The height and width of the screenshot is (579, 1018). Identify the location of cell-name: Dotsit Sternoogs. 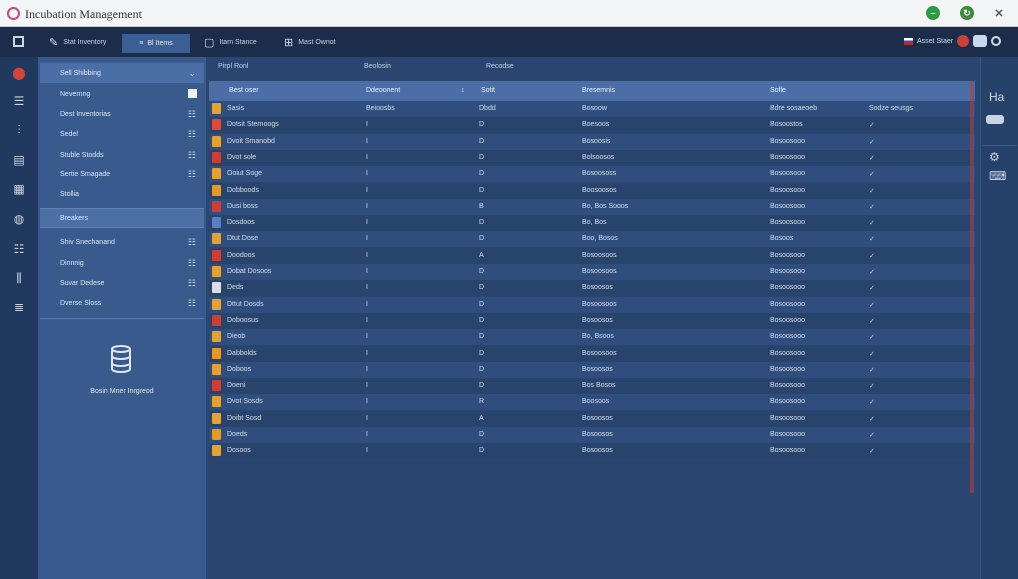
(253, 125).